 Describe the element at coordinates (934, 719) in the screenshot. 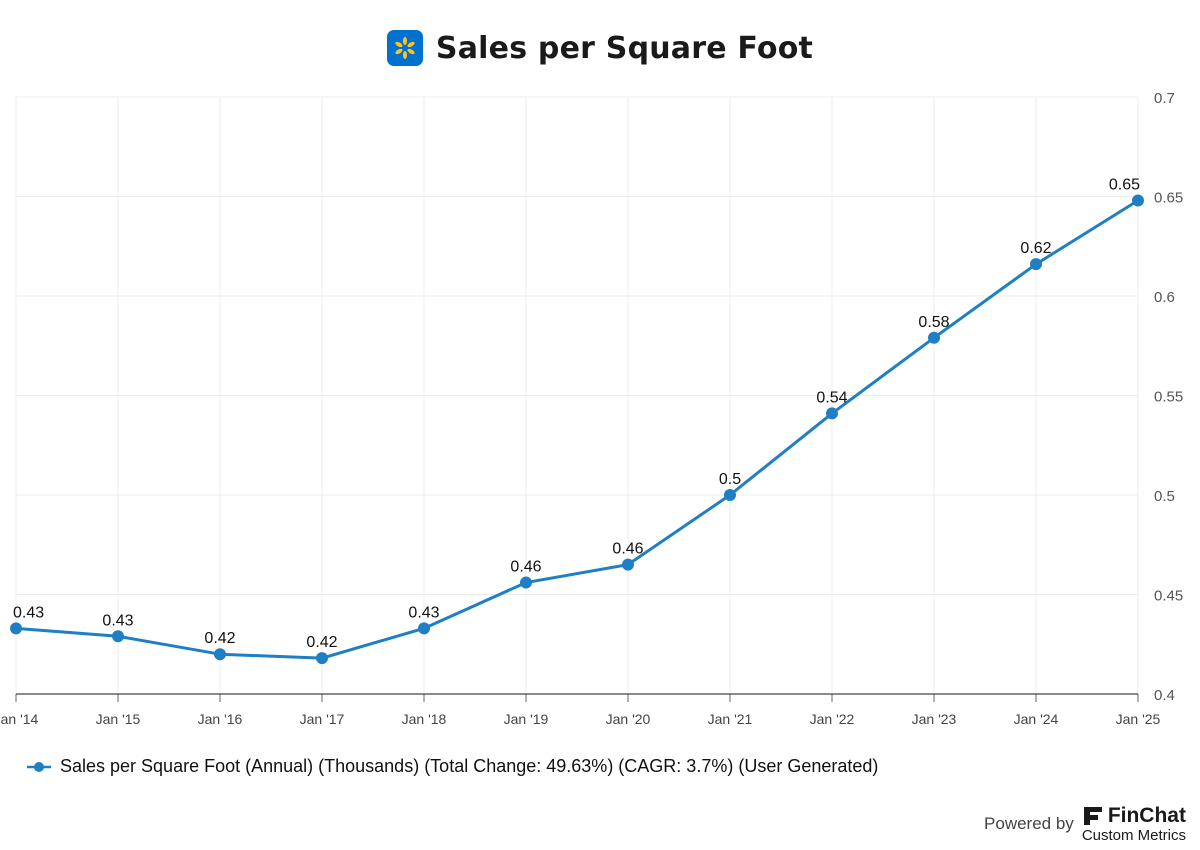

I see `x-tick-label: Jan '23` at that location.